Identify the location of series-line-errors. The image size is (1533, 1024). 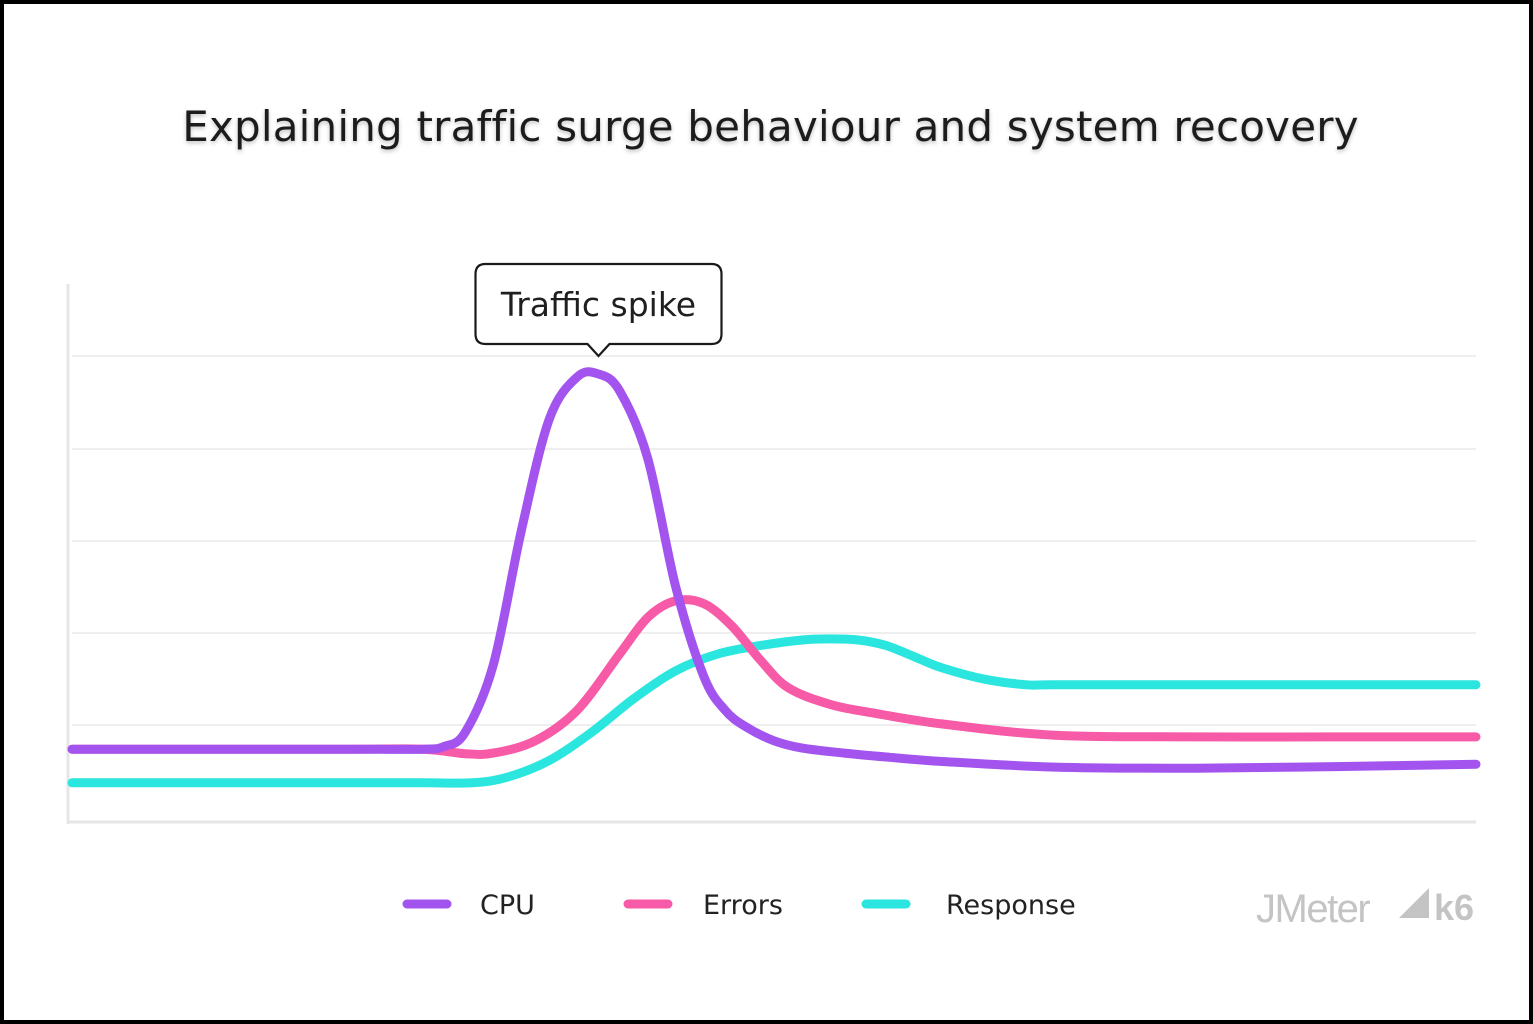
(774, 677).